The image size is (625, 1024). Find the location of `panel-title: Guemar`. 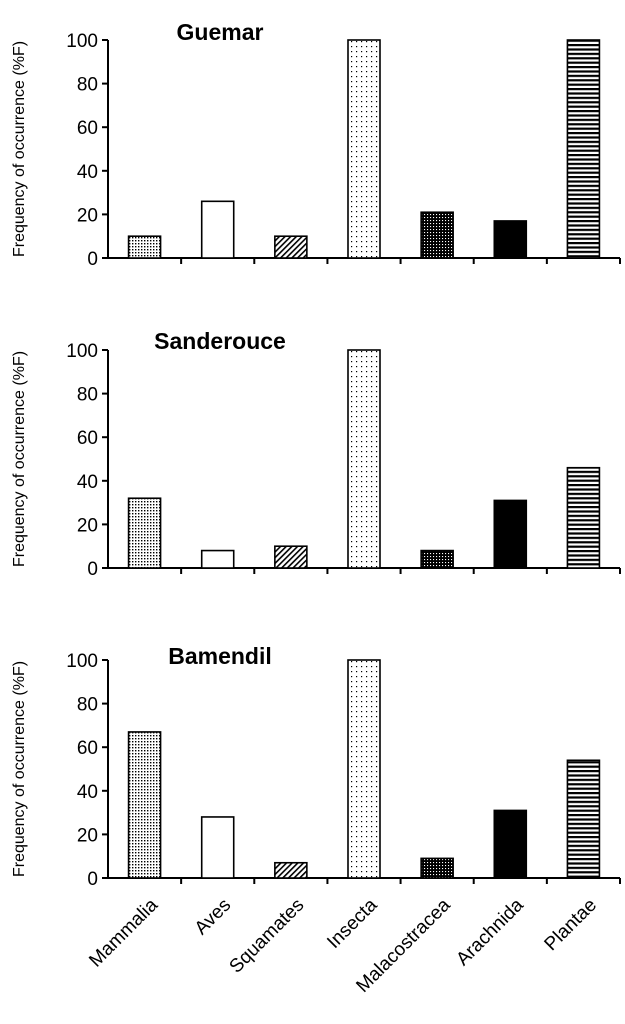

panel-title: Guemar is located at coordinates (220, 32).